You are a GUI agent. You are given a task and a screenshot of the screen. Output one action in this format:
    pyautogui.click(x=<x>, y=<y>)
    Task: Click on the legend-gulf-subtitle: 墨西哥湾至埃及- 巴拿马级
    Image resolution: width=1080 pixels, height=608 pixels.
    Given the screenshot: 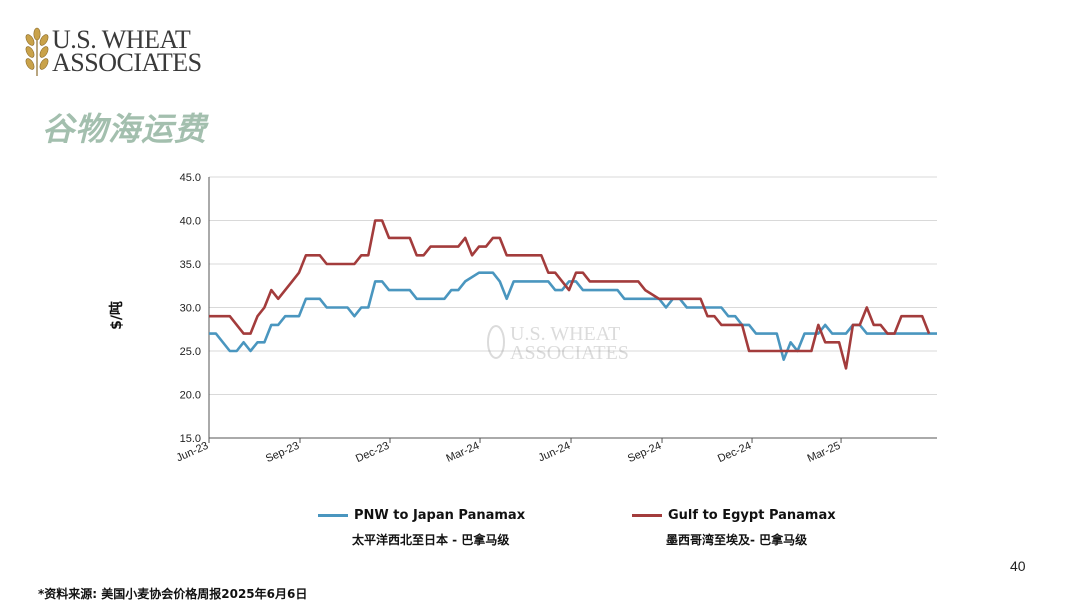 What is the action you would take?
    pyautogui.click(x=737, y=540)
    